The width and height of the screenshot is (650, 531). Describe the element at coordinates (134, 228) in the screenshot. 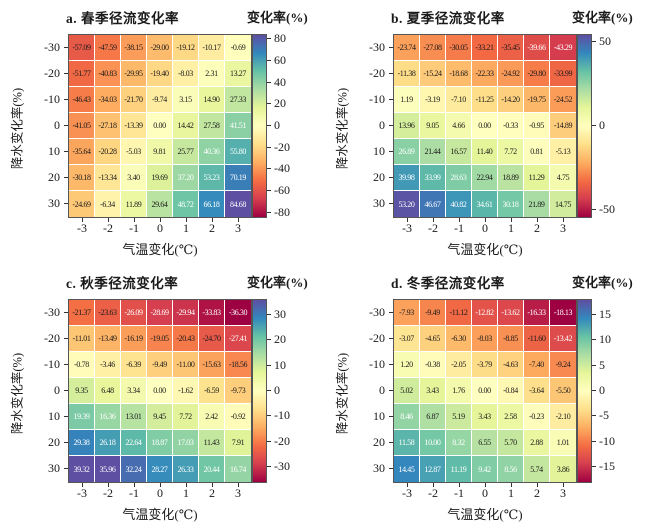

I see `x-tick-label: -1` at that location.